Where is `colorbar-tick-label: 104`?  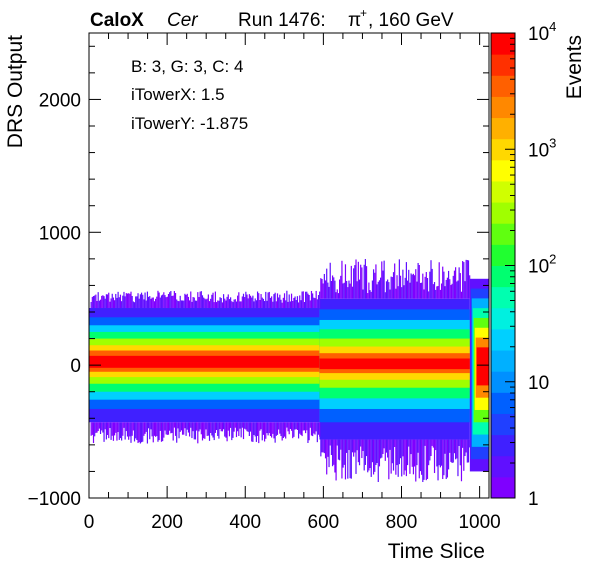 colorbar-tick-label: 104 is located at coordinates (542, 32).